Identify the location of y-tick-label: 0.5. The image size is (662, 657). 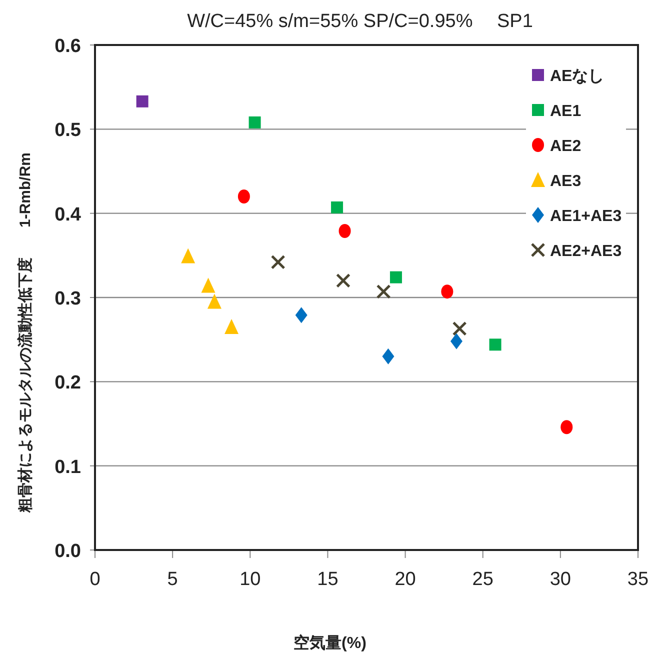
(68, 131).